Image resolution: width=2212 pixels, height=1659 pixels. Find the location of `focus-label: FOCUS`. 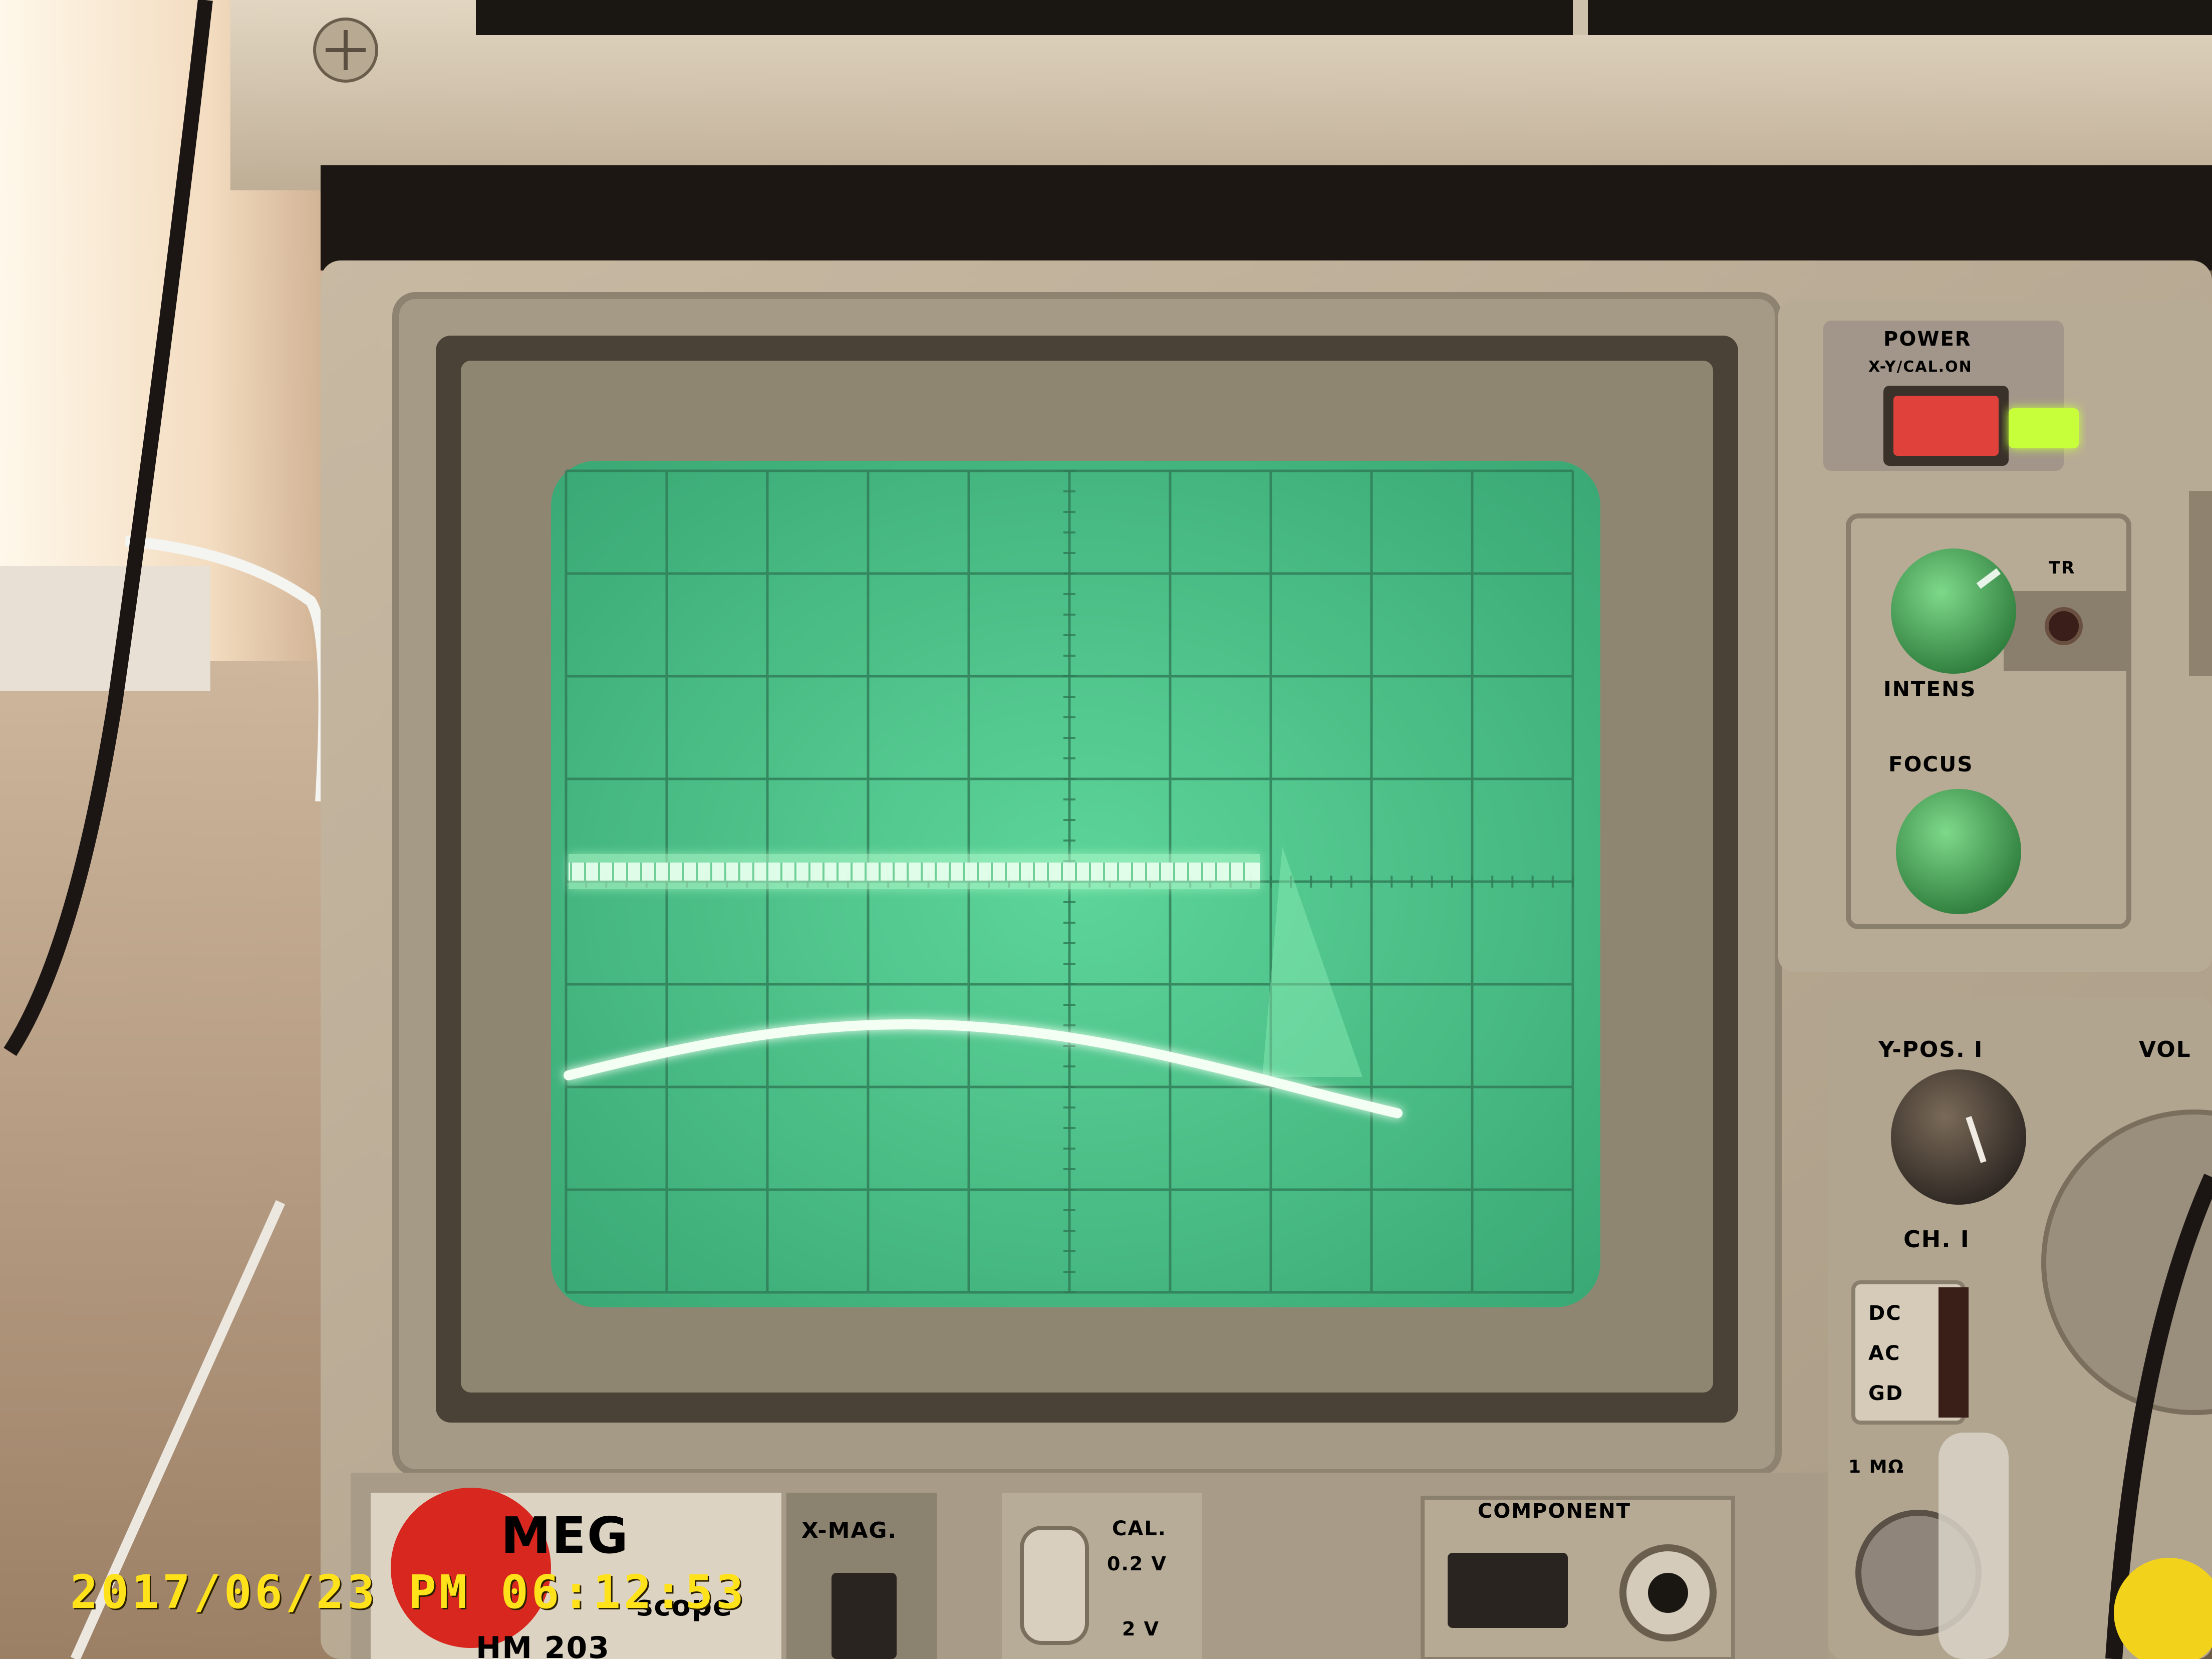

focus-label: FOCUS is located at coordinates (1931, 764).